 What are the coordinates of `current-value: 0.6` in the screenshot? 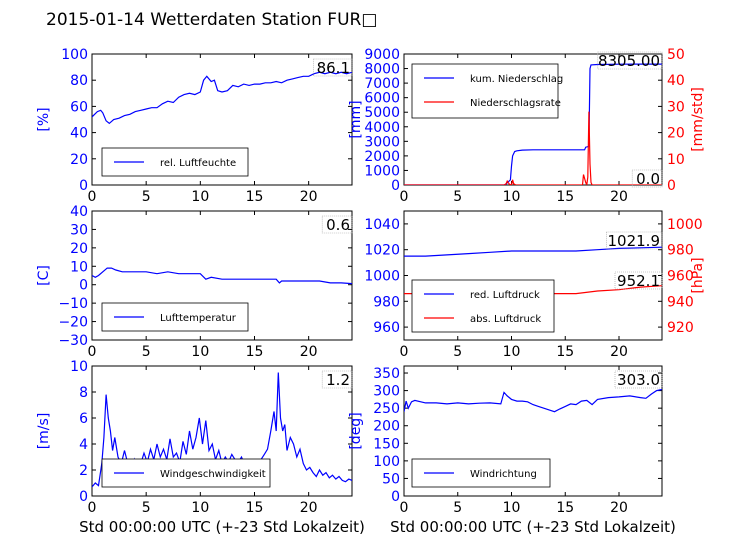 It's located at (338, 225).